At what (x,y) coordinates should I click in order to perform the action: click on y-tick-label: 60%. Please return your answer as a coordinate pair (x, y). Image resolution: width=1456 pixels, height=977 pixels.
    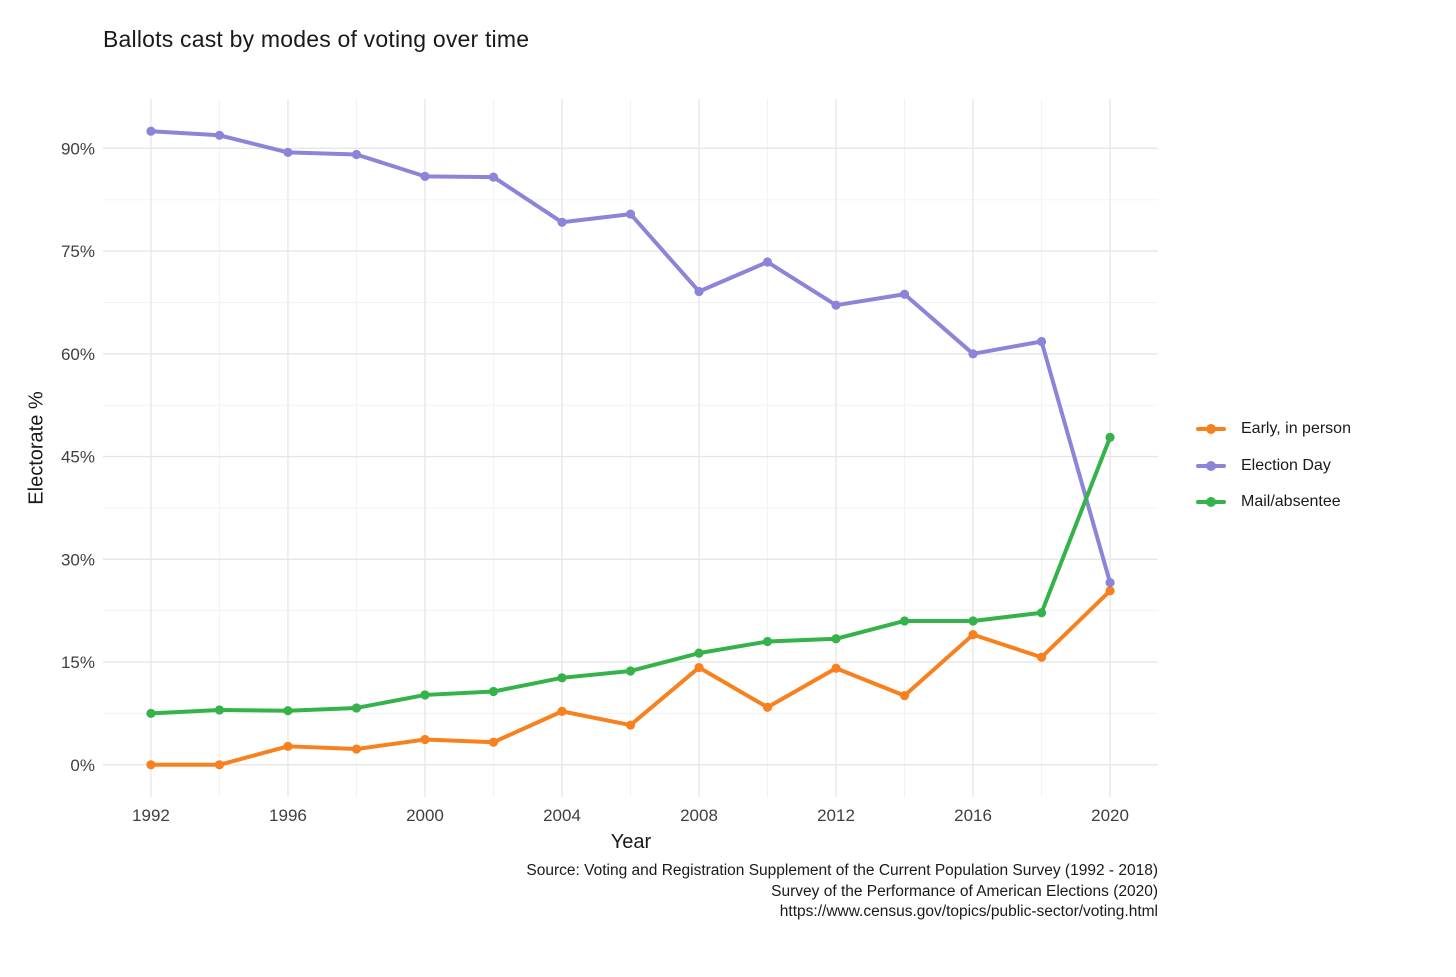
    Looking at the image, I should click on (78, 354).